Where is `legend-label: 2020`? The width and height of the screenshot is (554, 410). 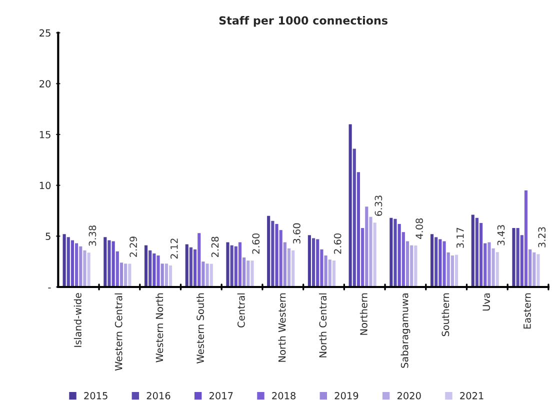
legend-label: 2020 is located at coordinates (409, 396).